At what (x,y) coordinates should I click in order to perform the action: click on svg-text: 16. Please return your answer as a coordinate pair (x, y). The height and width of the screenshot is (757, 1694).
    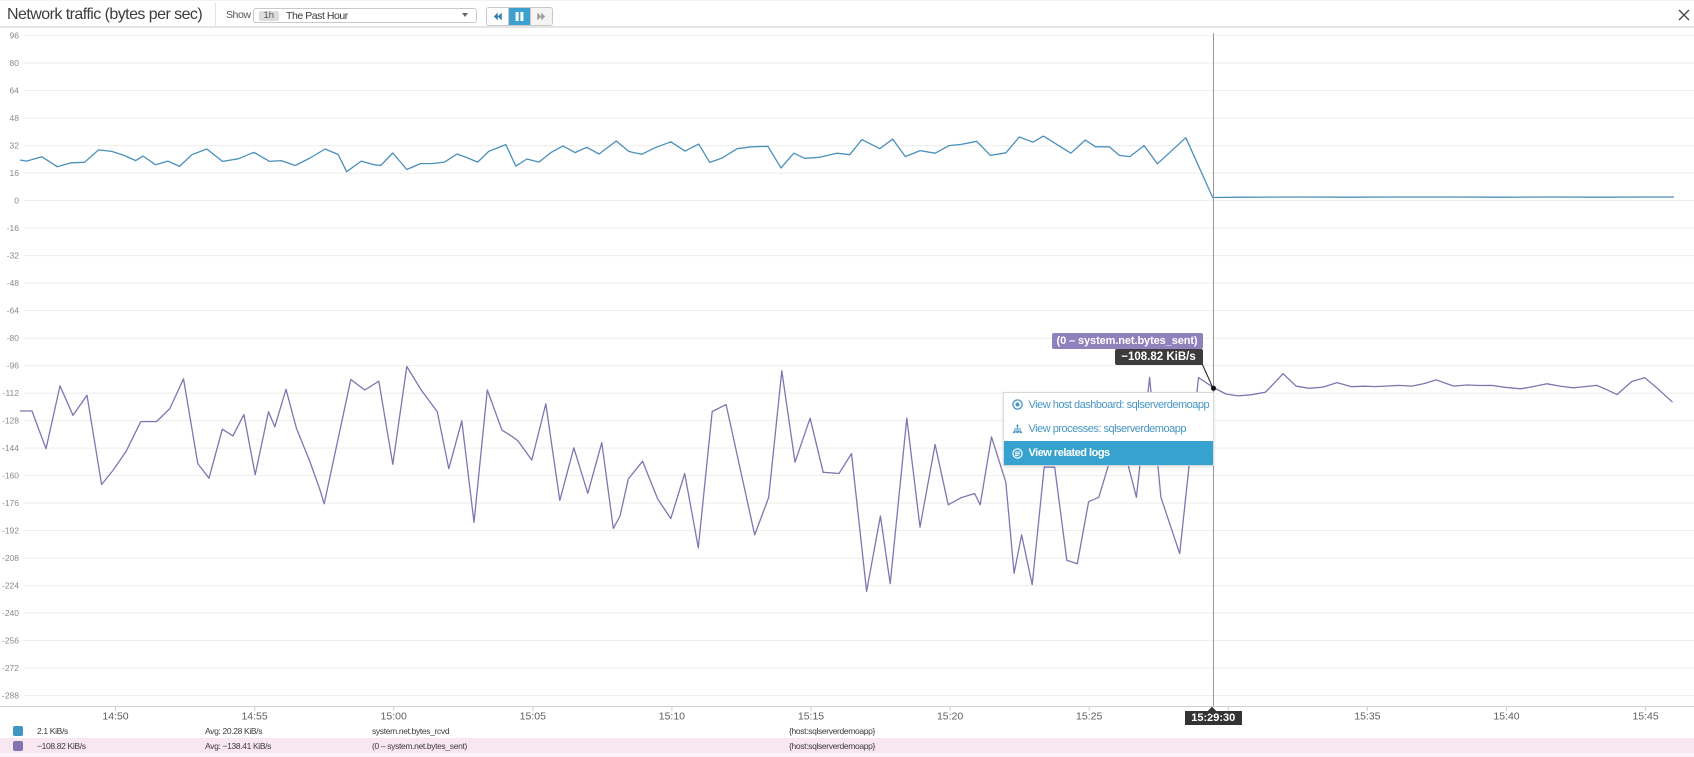
    Looking at the image, I should click on (15, 173).